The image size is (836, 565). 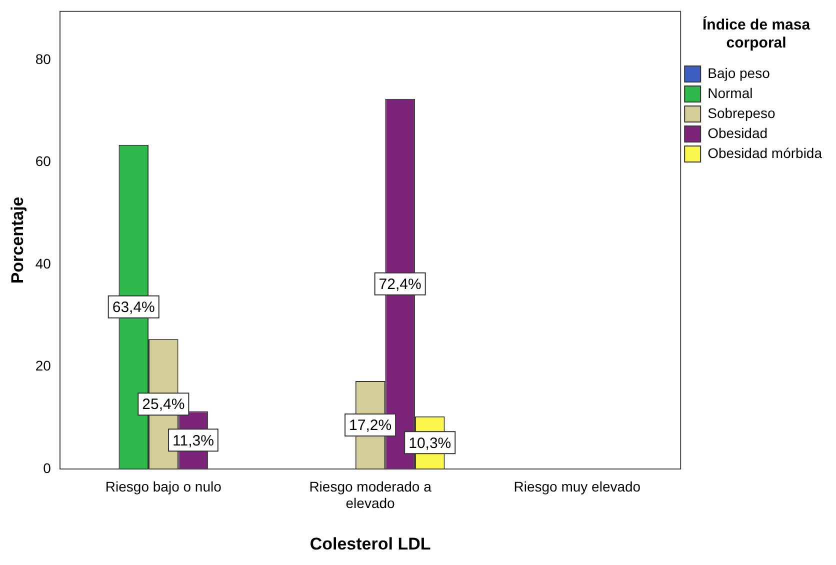 I want to click on data-label: 11,3%, so click(x=193, y=441).